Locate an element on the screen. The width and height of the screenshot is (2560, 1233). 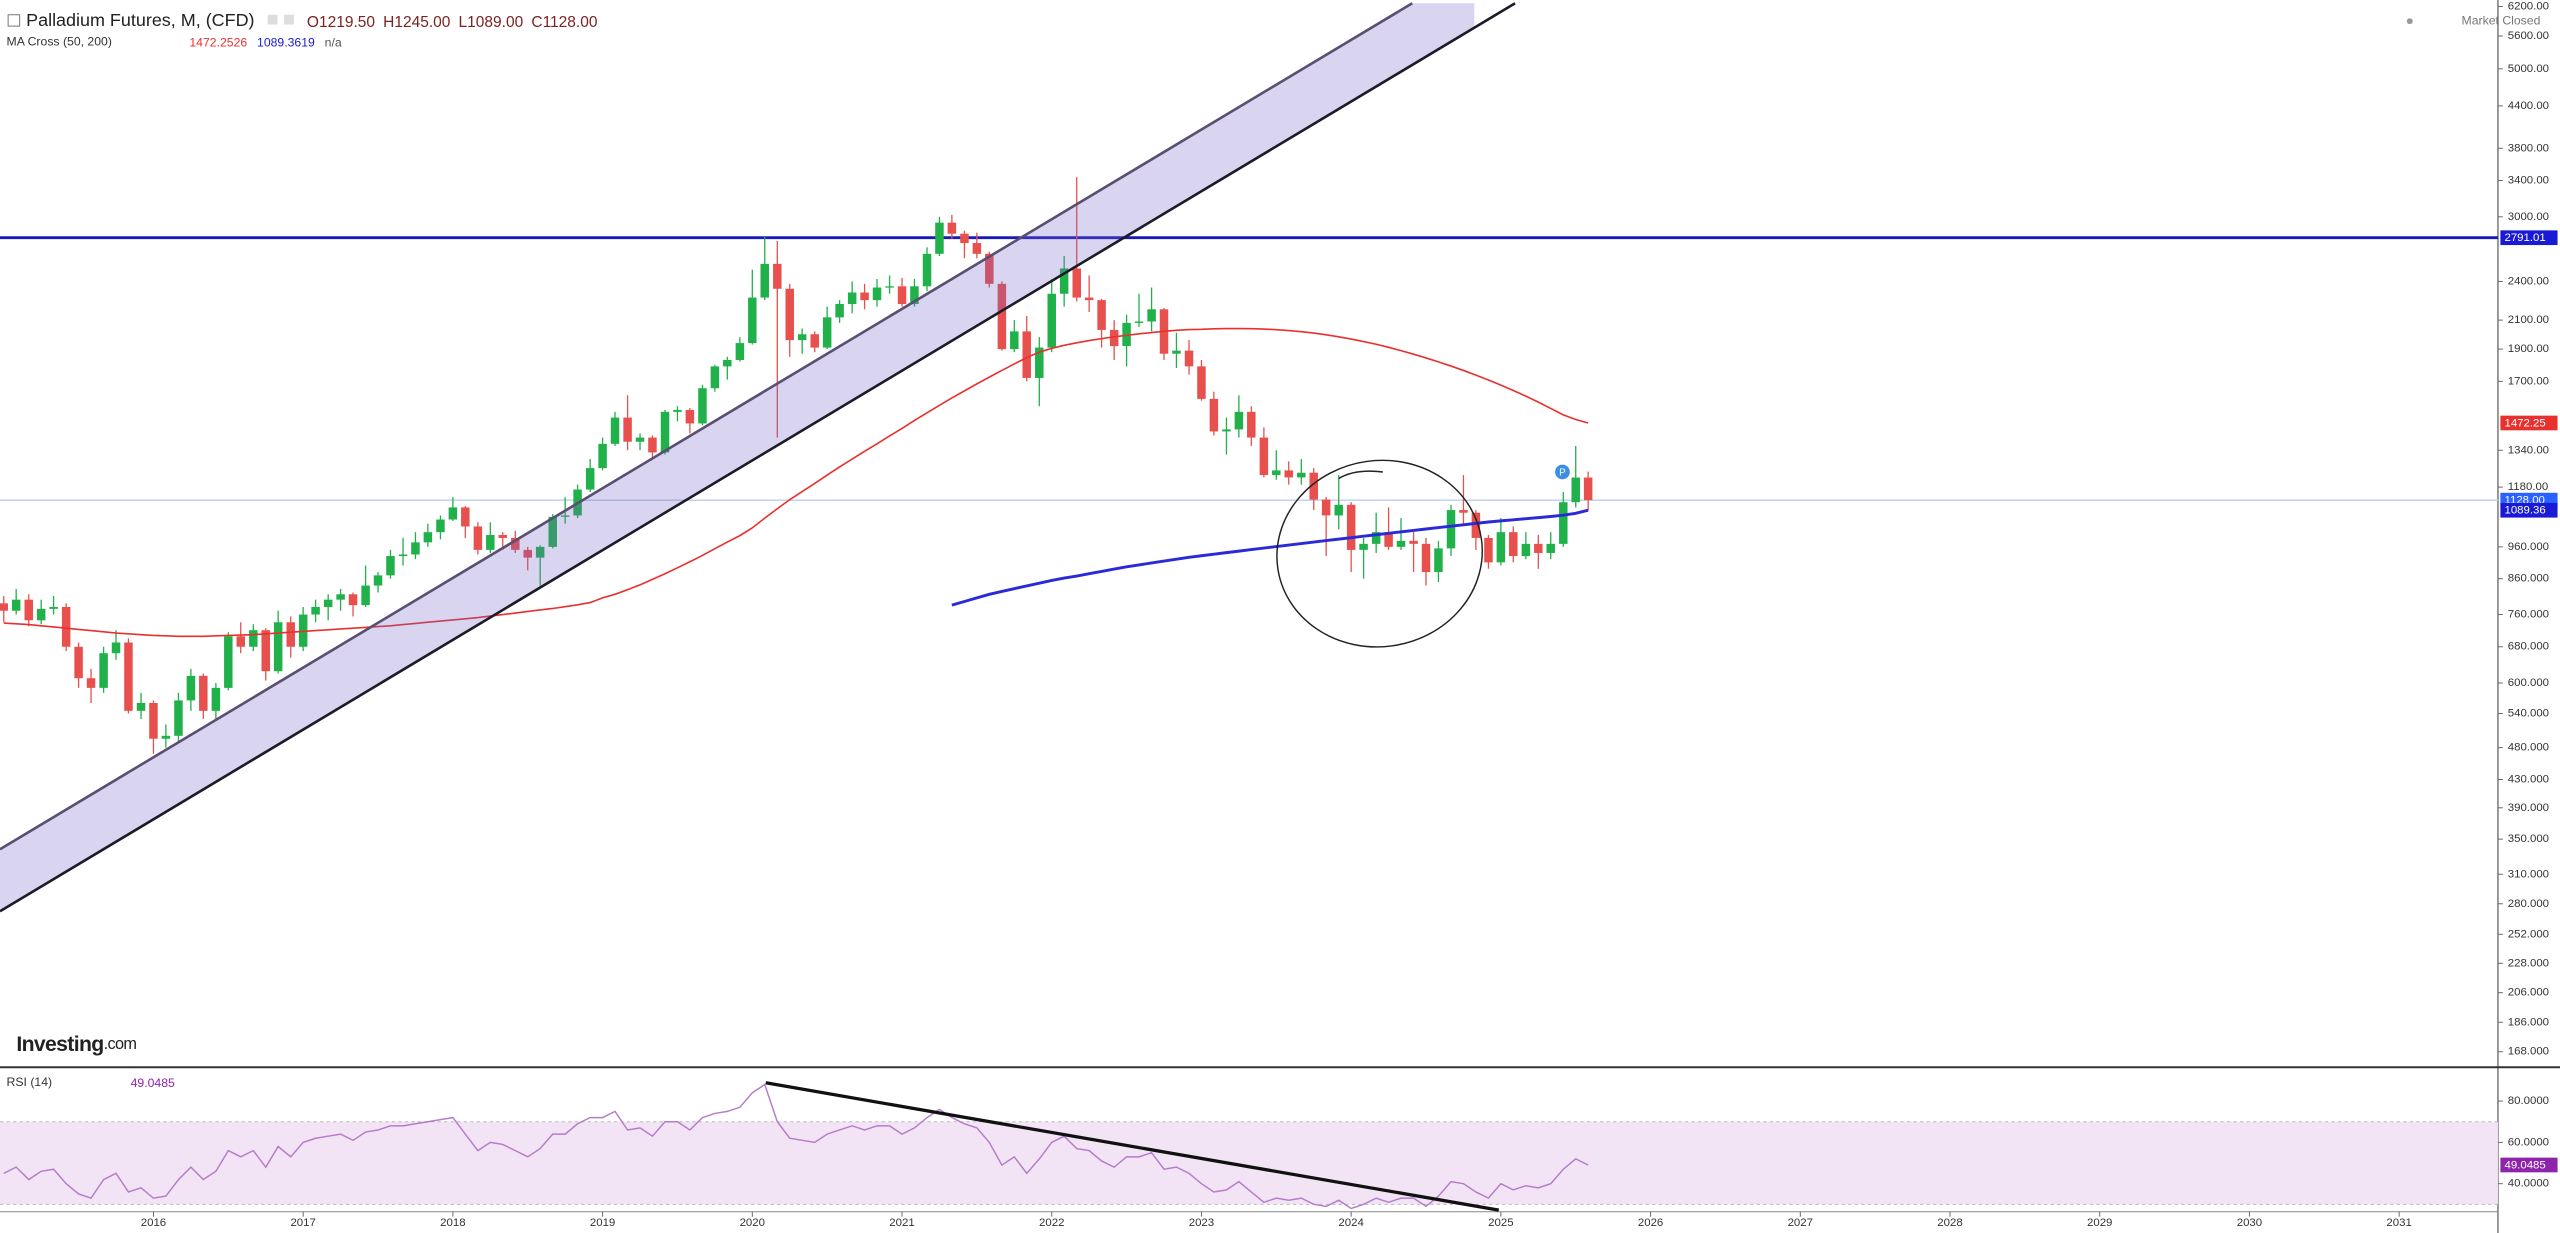
rsi-badge-label: 49.0485 is located at coordinates (2524, 1165).